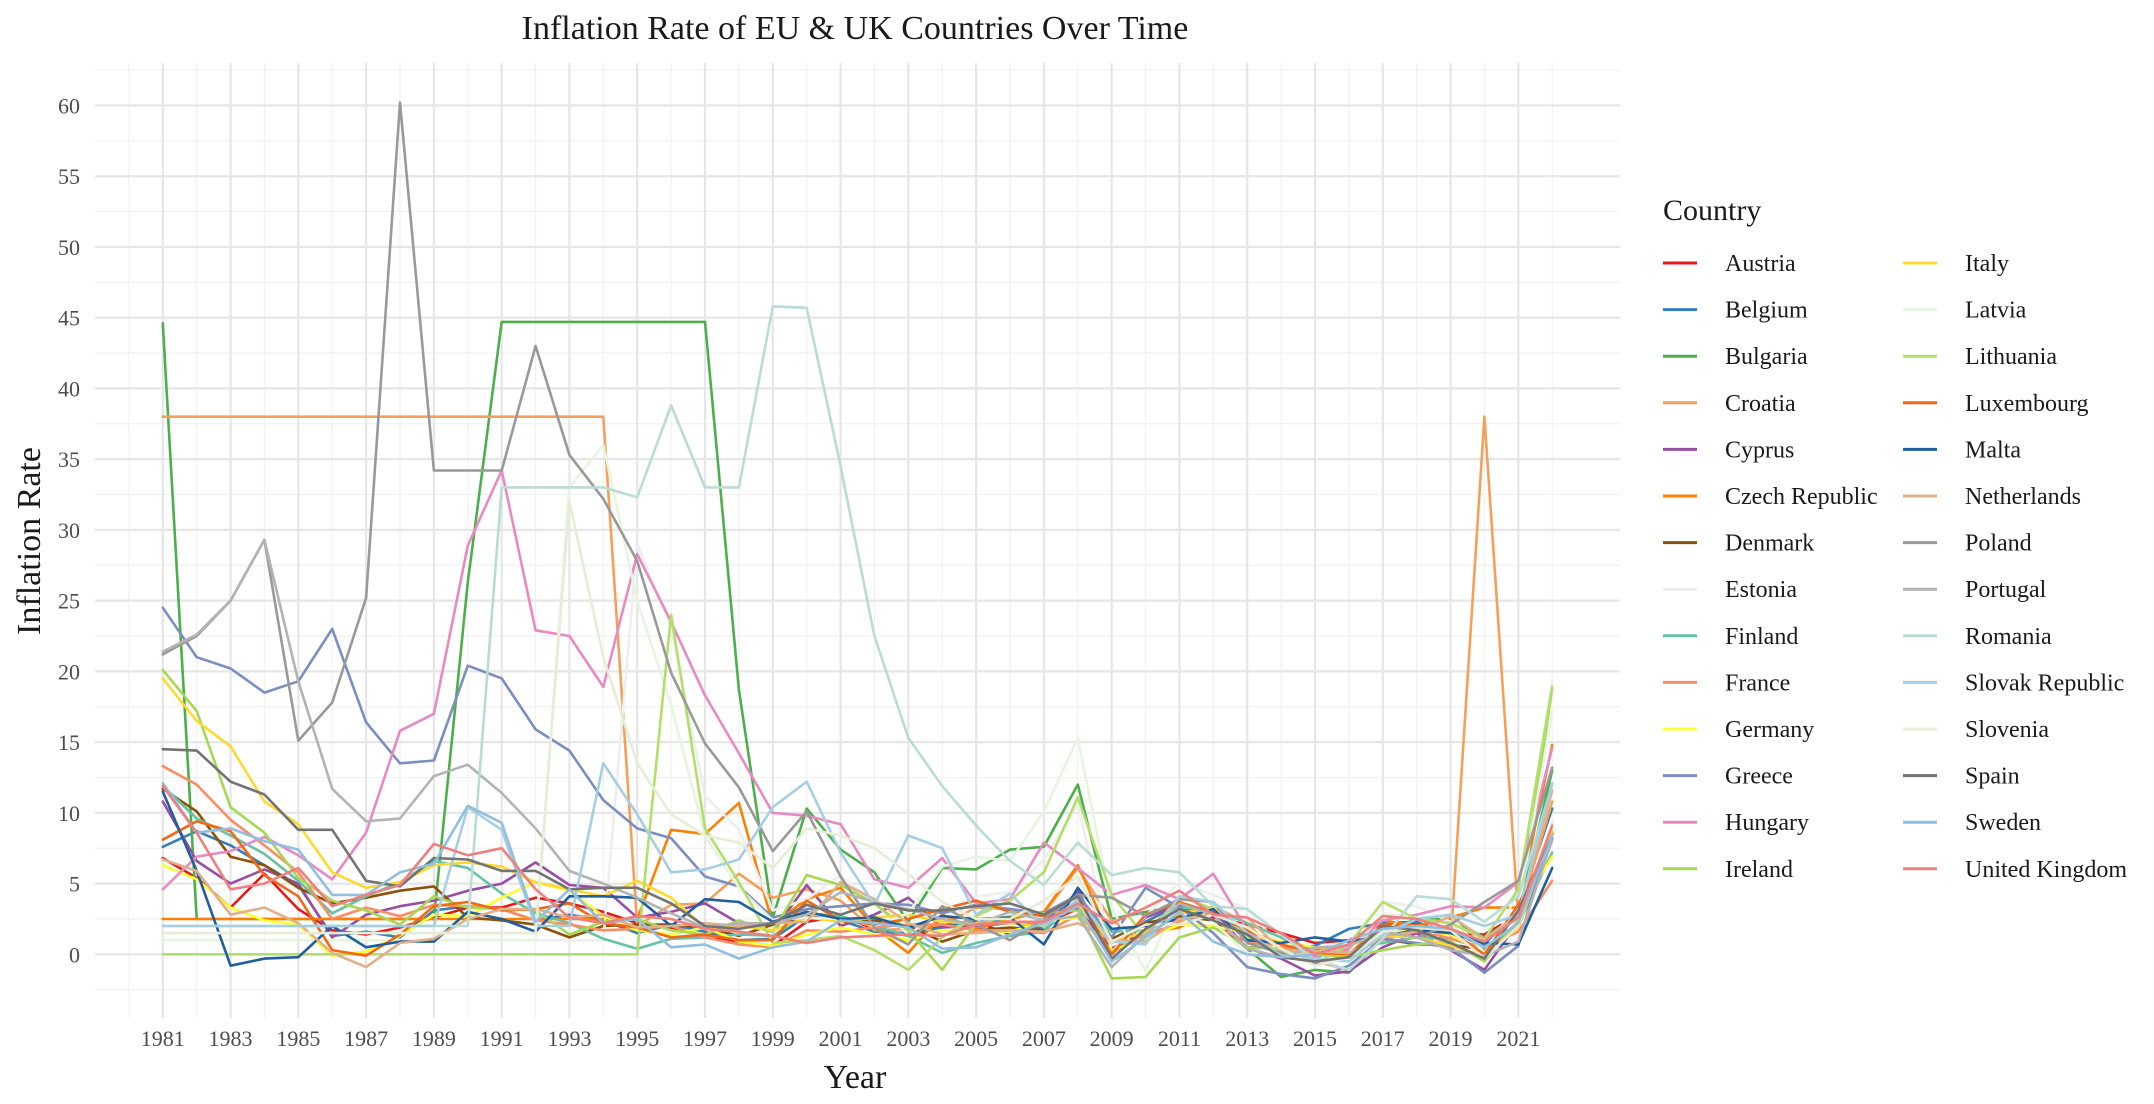 This screenshot has width=2154, height=1104. I want to click on legend-label: Portugal, so click(2006, 590).